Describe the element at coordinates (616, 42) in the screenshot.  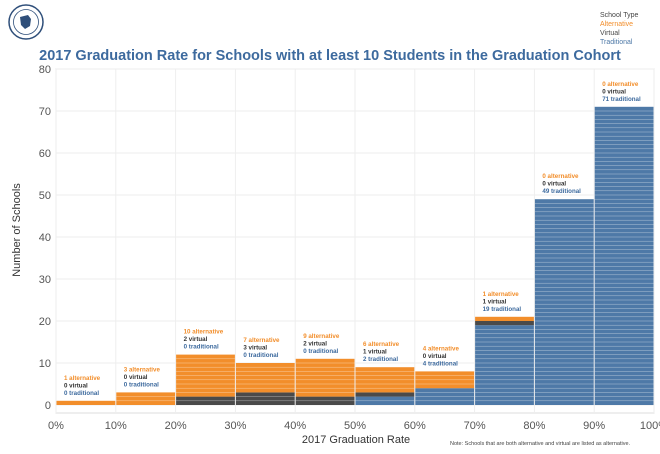
I see `legend-item-traditional: Traditional` at that location.